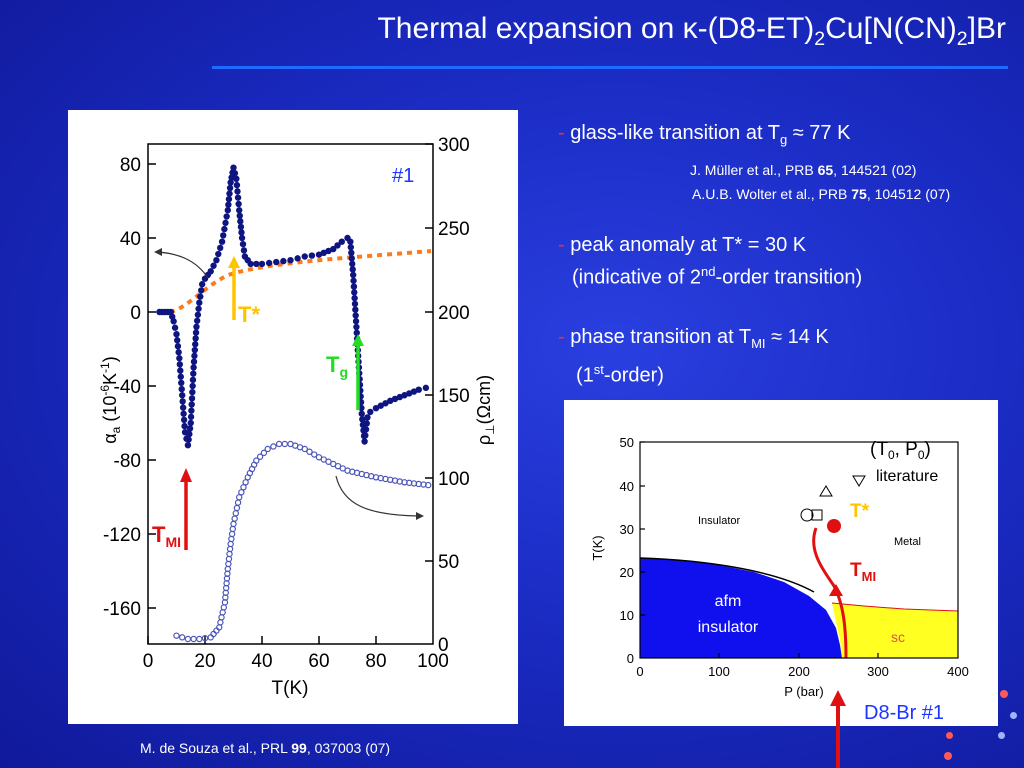  Describe the element at coordinates (863, 572) in the screenshot. I see `pd-tmi-label: TMI` at that location.